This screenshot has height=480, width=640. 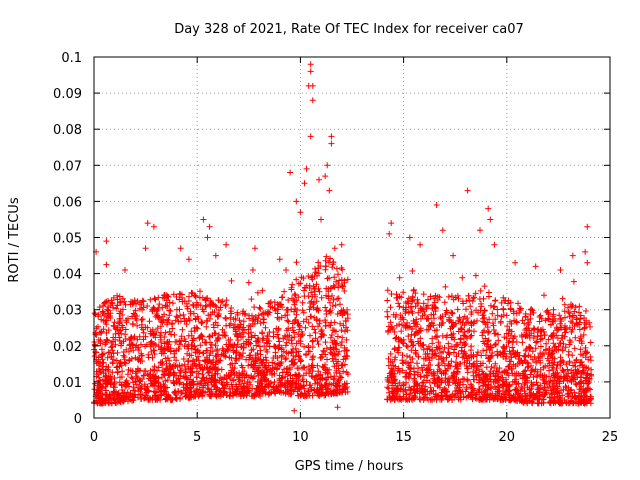 I want to click on y-tick-label: 0.03, so click(x=67, y=311).